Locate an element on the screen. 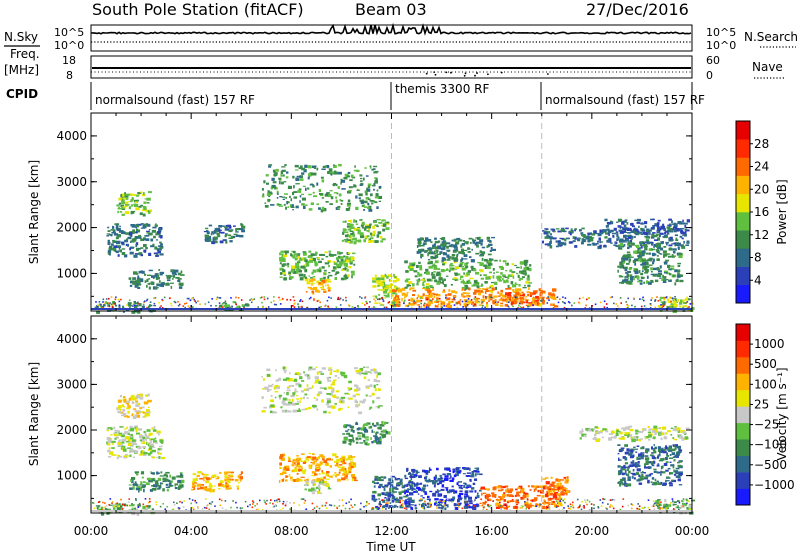 This screenshot has width=800, height=554. station-title: South Pole Station (fitACF) is located at coordinates (198, 9).